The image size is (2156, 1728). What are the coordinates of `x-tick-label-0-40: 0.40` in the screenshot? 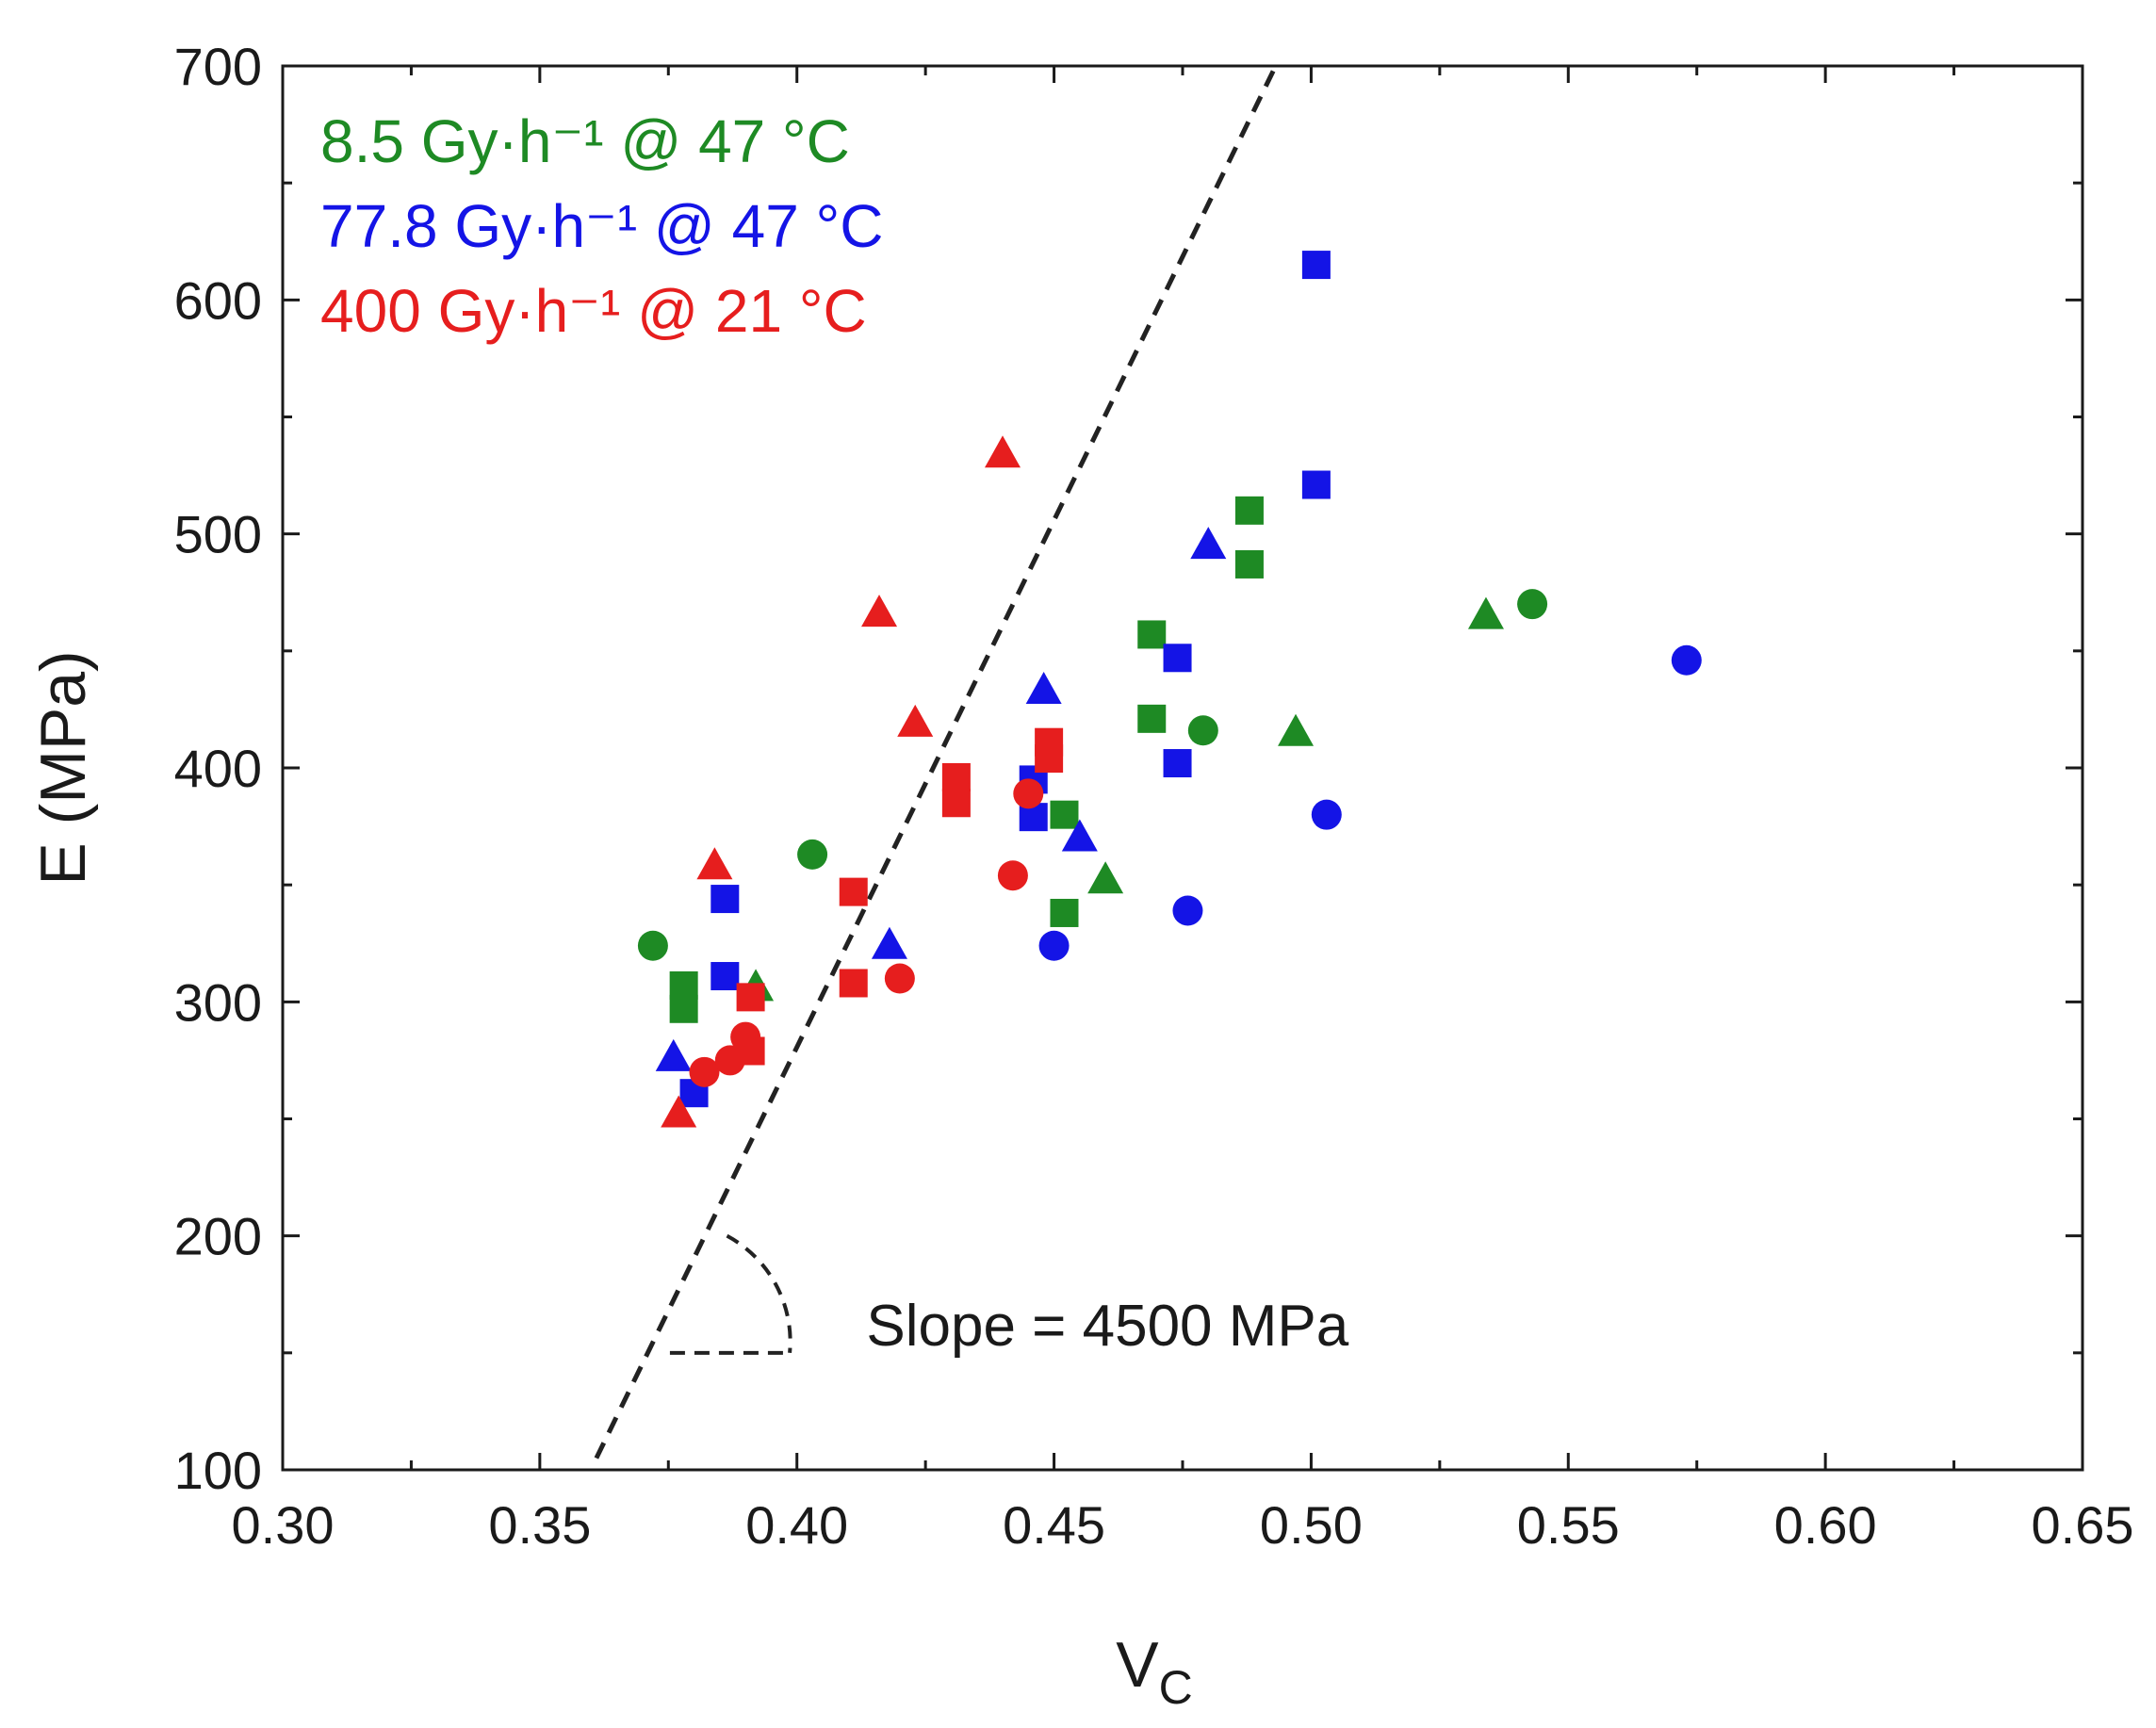 It's located at (796, 1525).